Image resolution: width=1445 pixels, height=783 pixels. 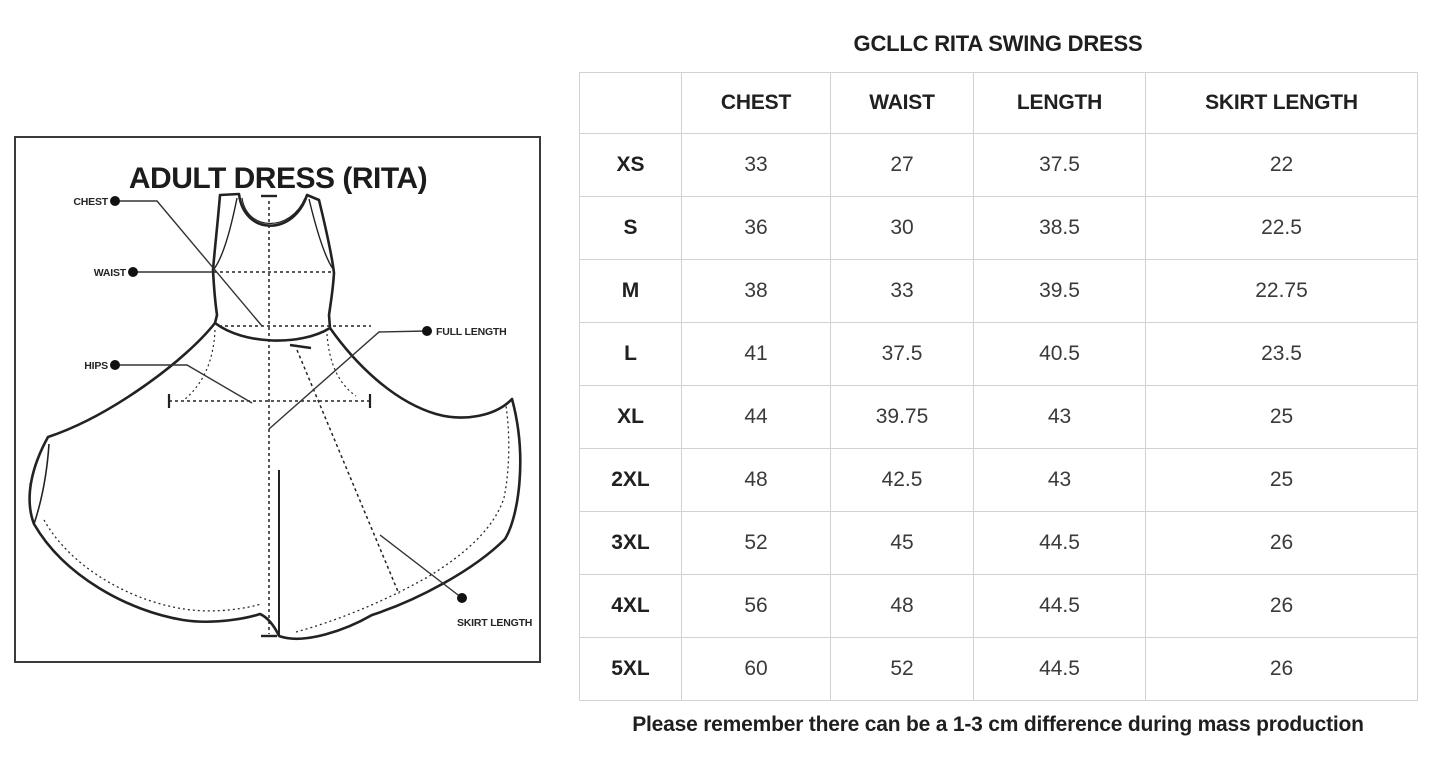 What do you see at coordinates (41, 484) in the screenshot?
I see `skirt-left-fold-line` at bounding box center [41, 484].